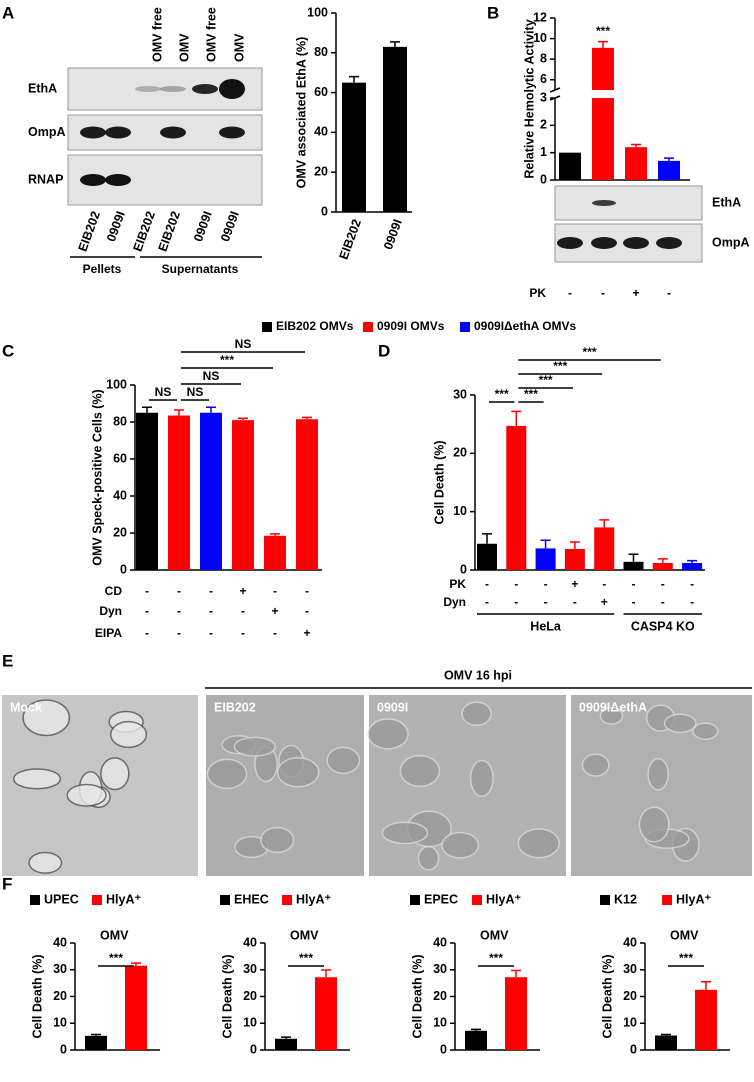  Describe the element at coordinates (315, 326) in the screenshot. I see `legend-label: EIB202 OMVs` at that location.